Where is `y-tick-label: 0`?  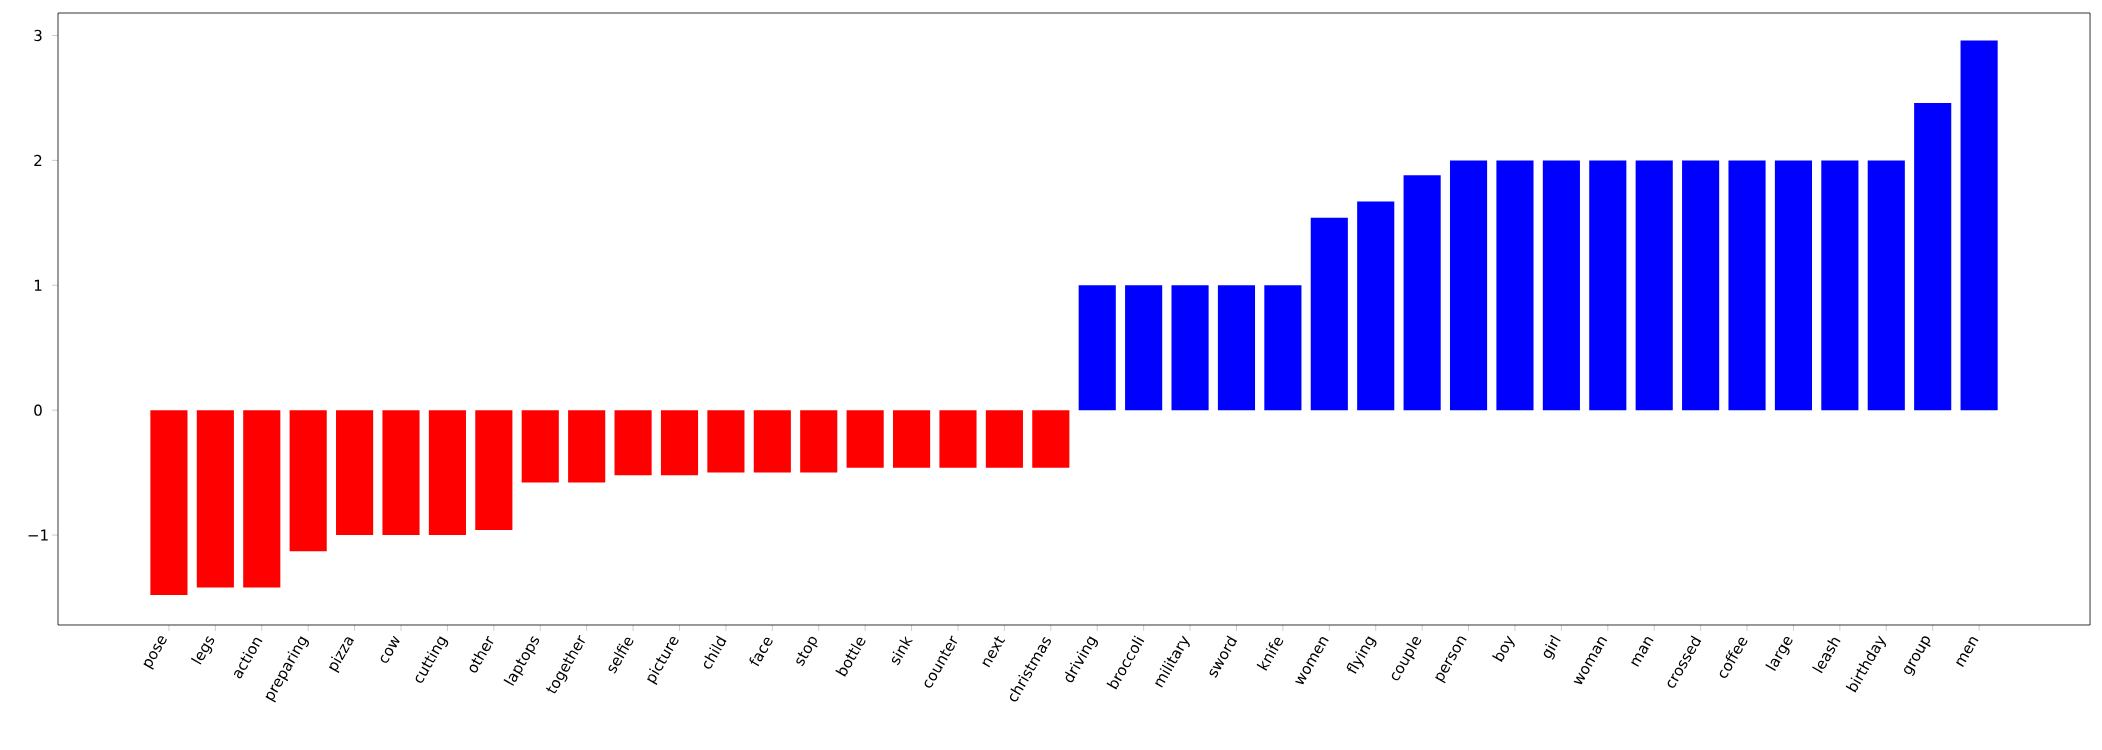 y-tick-label: 0 is located at coordinates (38, 410).